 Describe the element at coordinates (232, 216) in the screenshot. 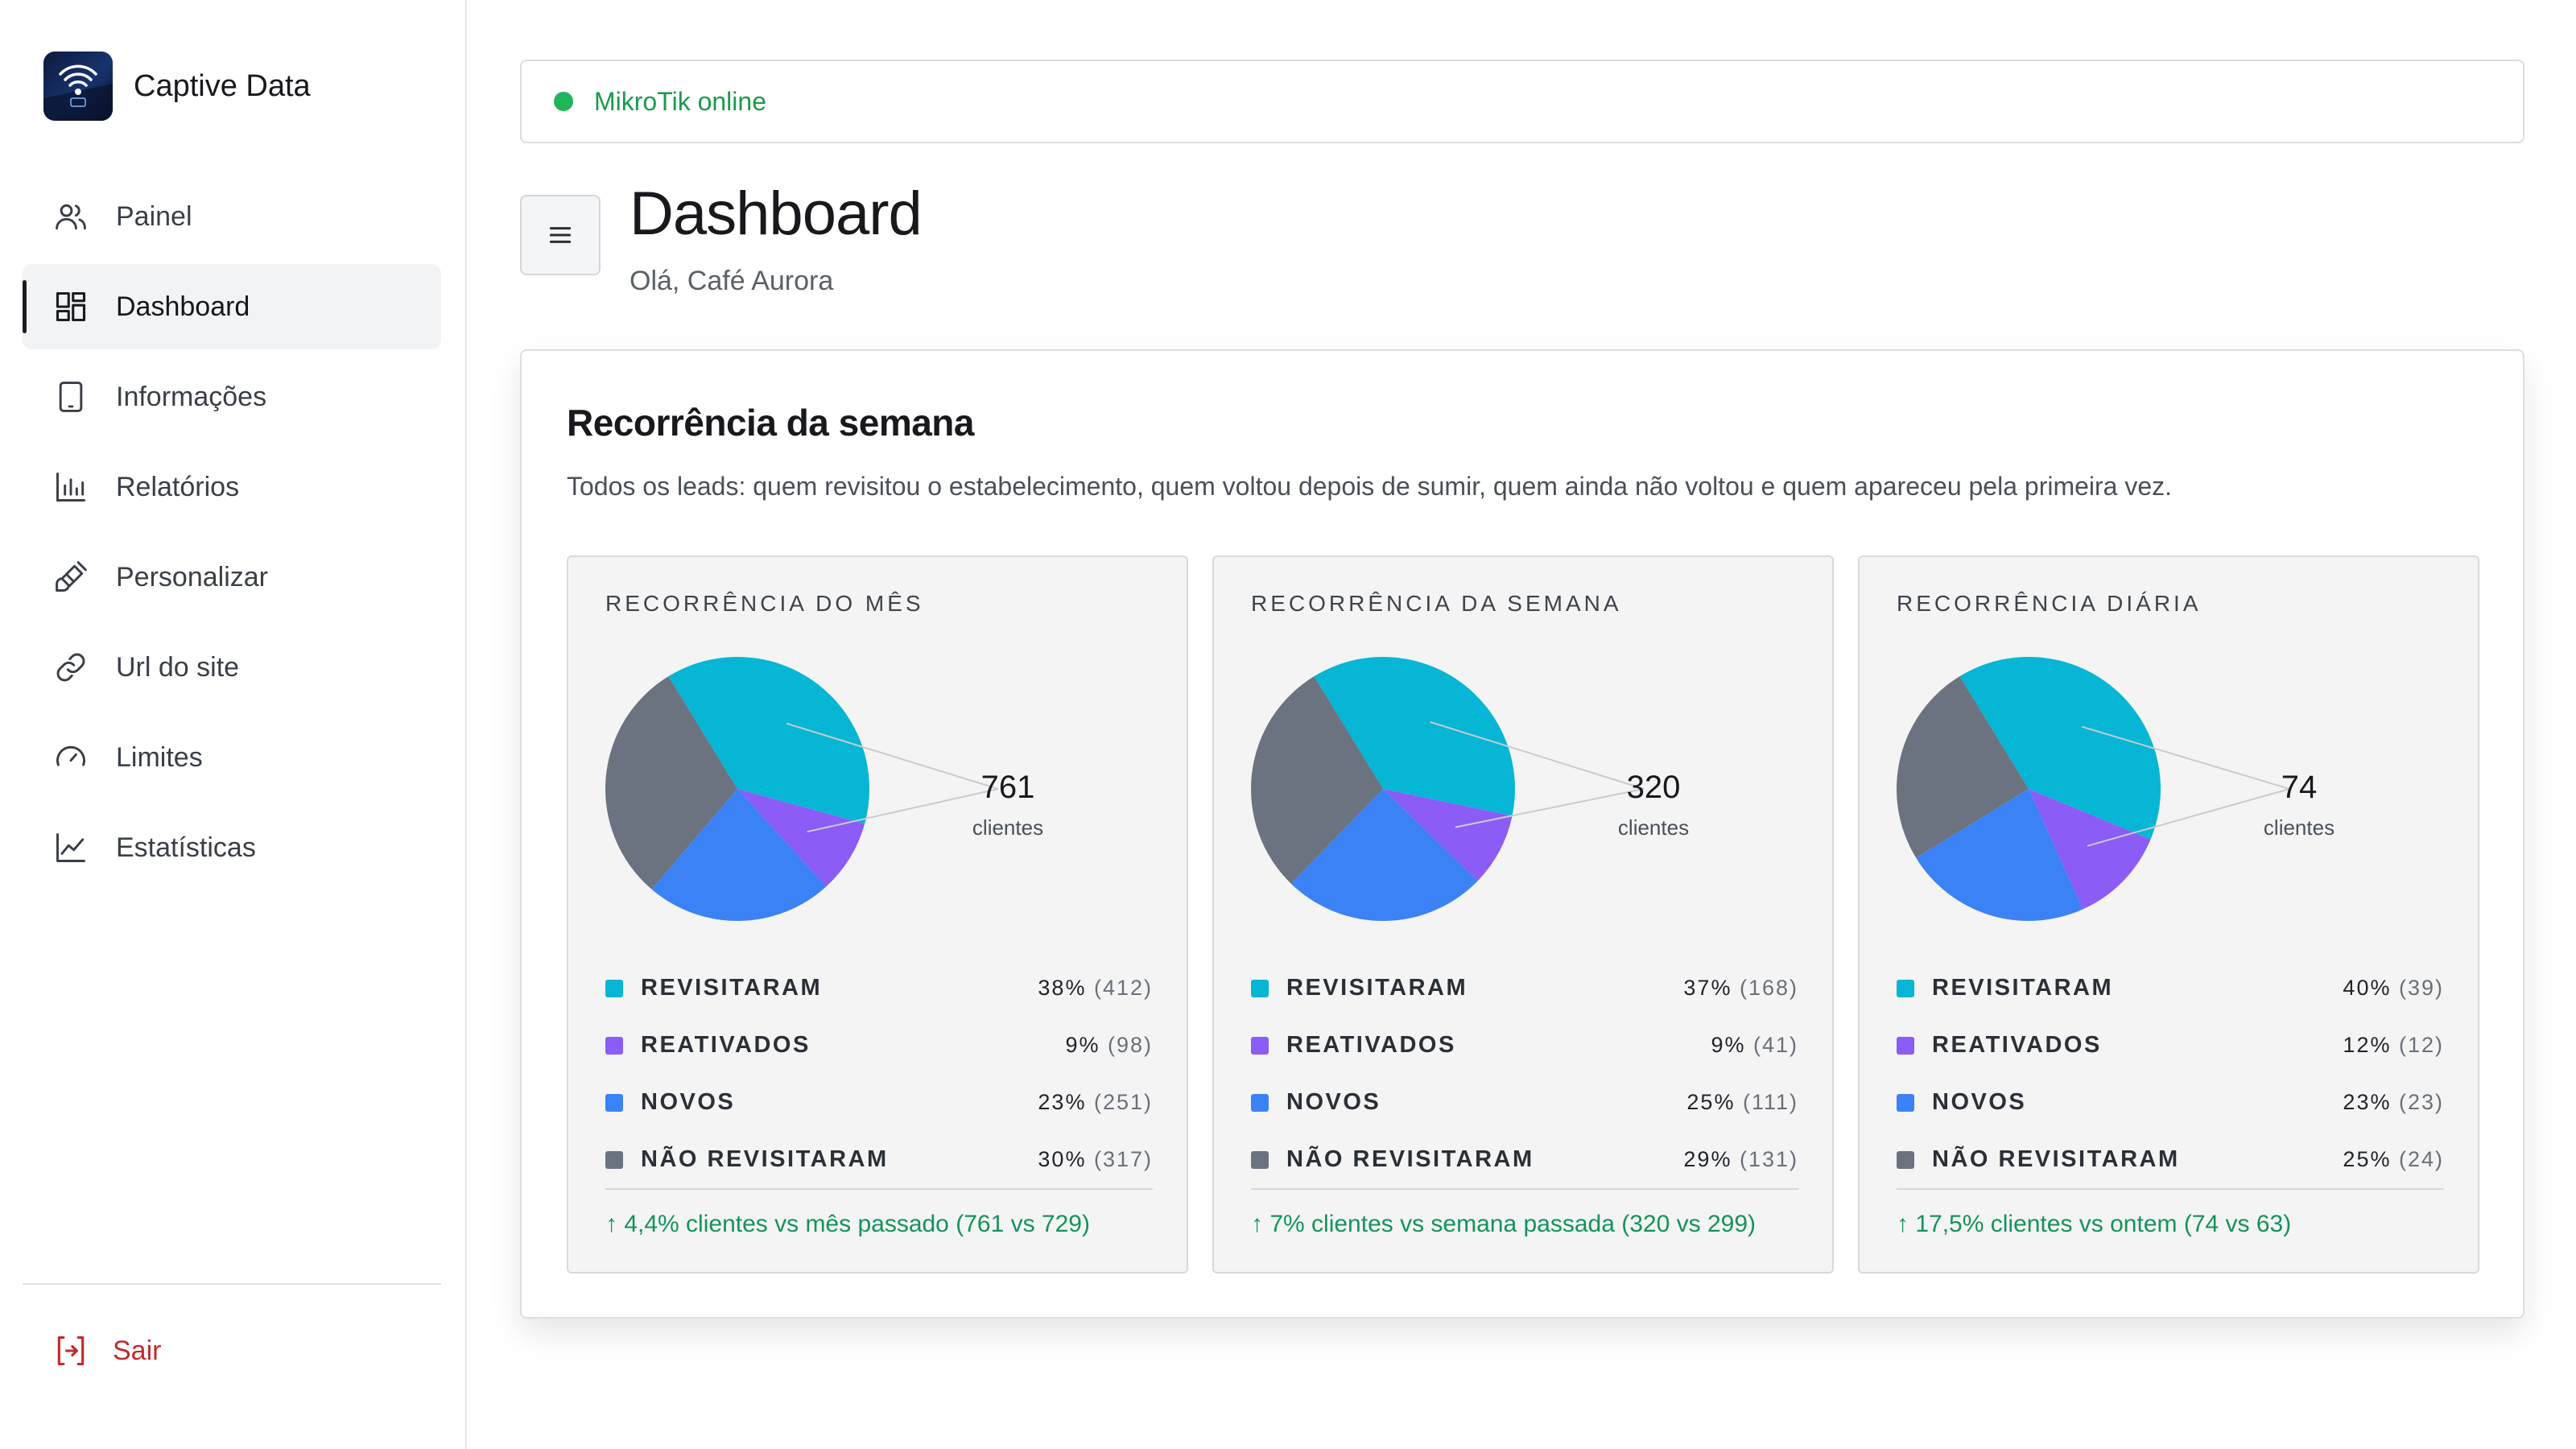

I see `sidebar-item-painel: Painel` at that location.